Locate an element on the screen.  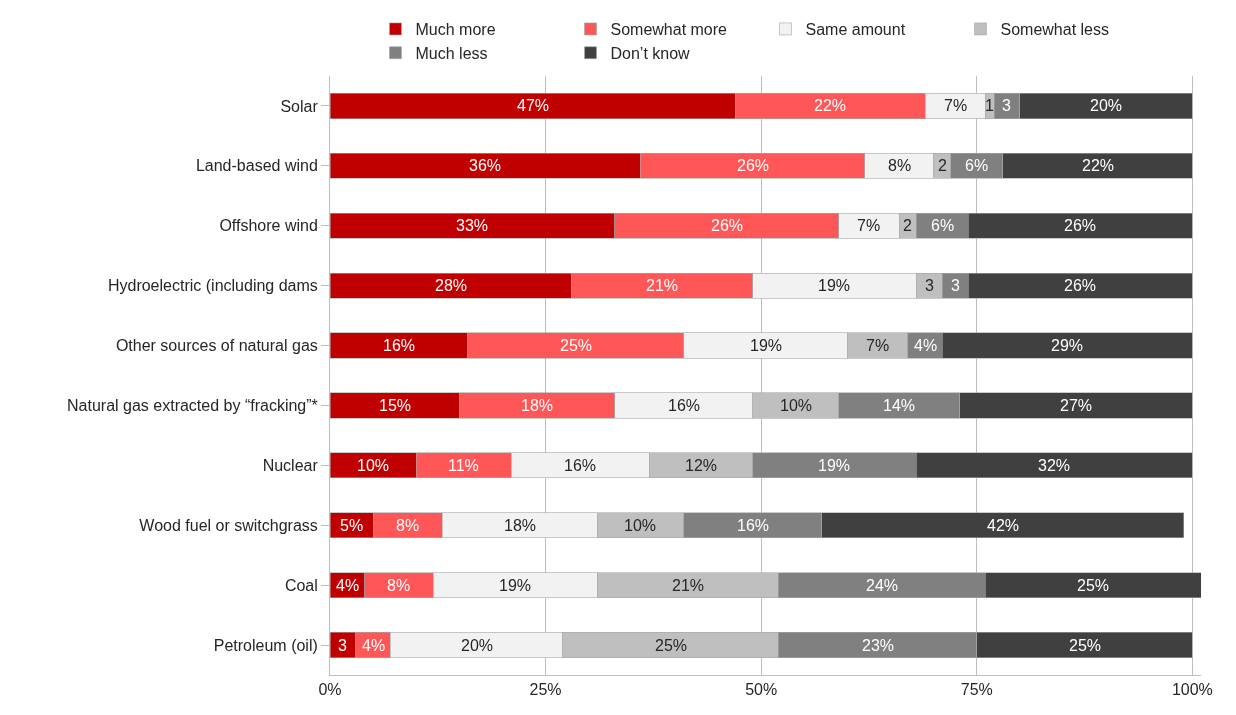
data-label: 36% is located at coordinates (485, 165).